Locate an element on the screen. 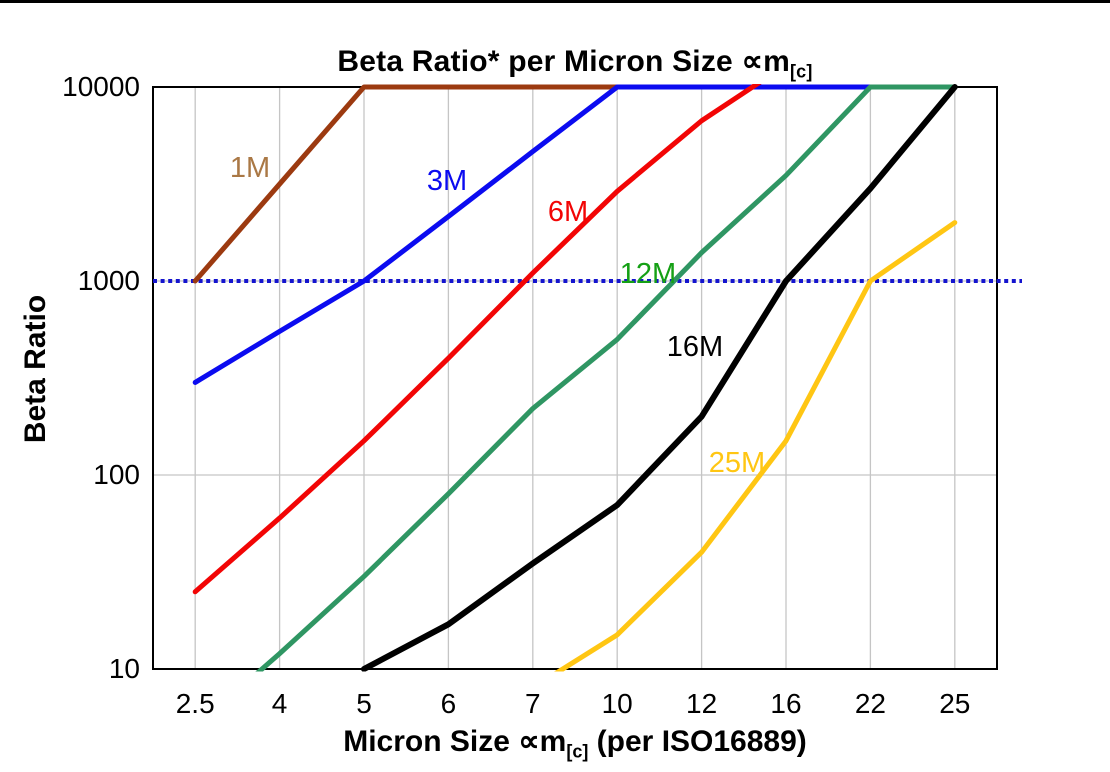 The height and width of the screenshot is (772, 1110). x-axis-title: Micron Size ∝m[c] (per ISO16889) is located at coordinates (575, 743).